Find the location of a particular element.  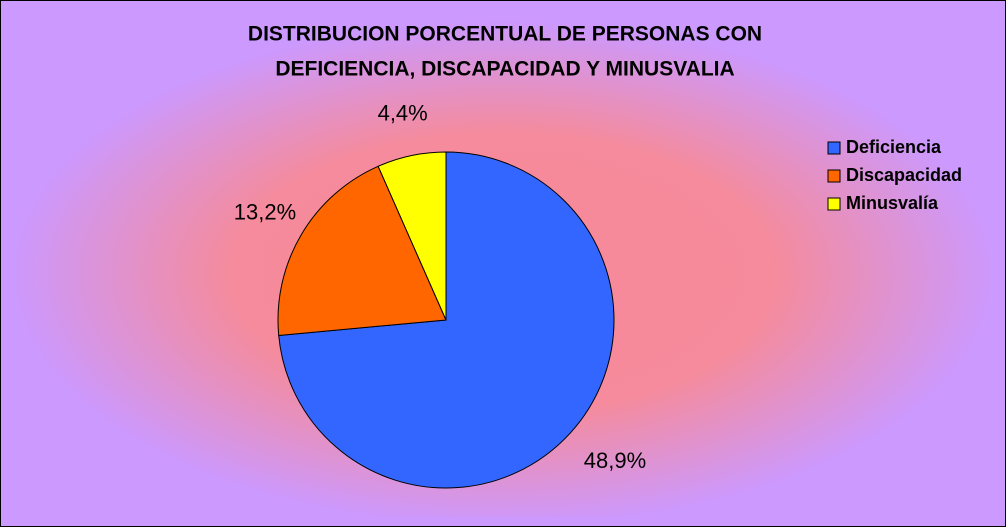

data-label: 13,2% is located at coordinates (265, 211).